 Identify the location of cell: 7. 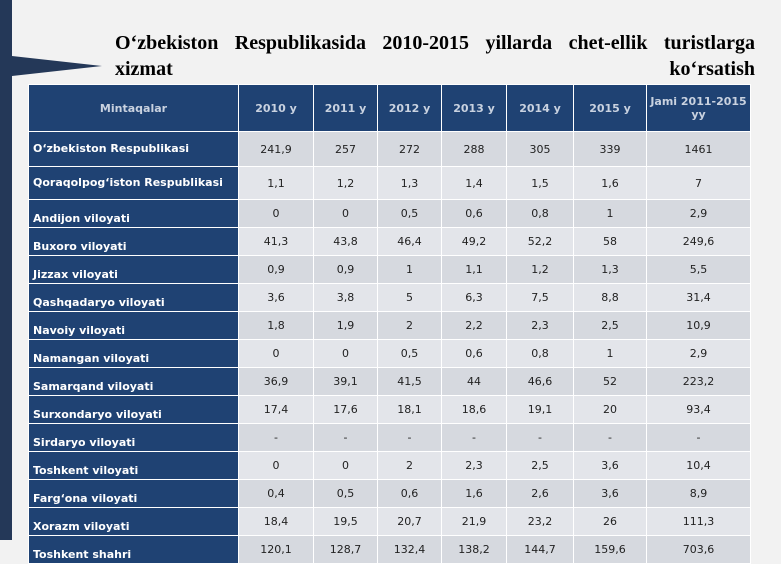
(698, 183).